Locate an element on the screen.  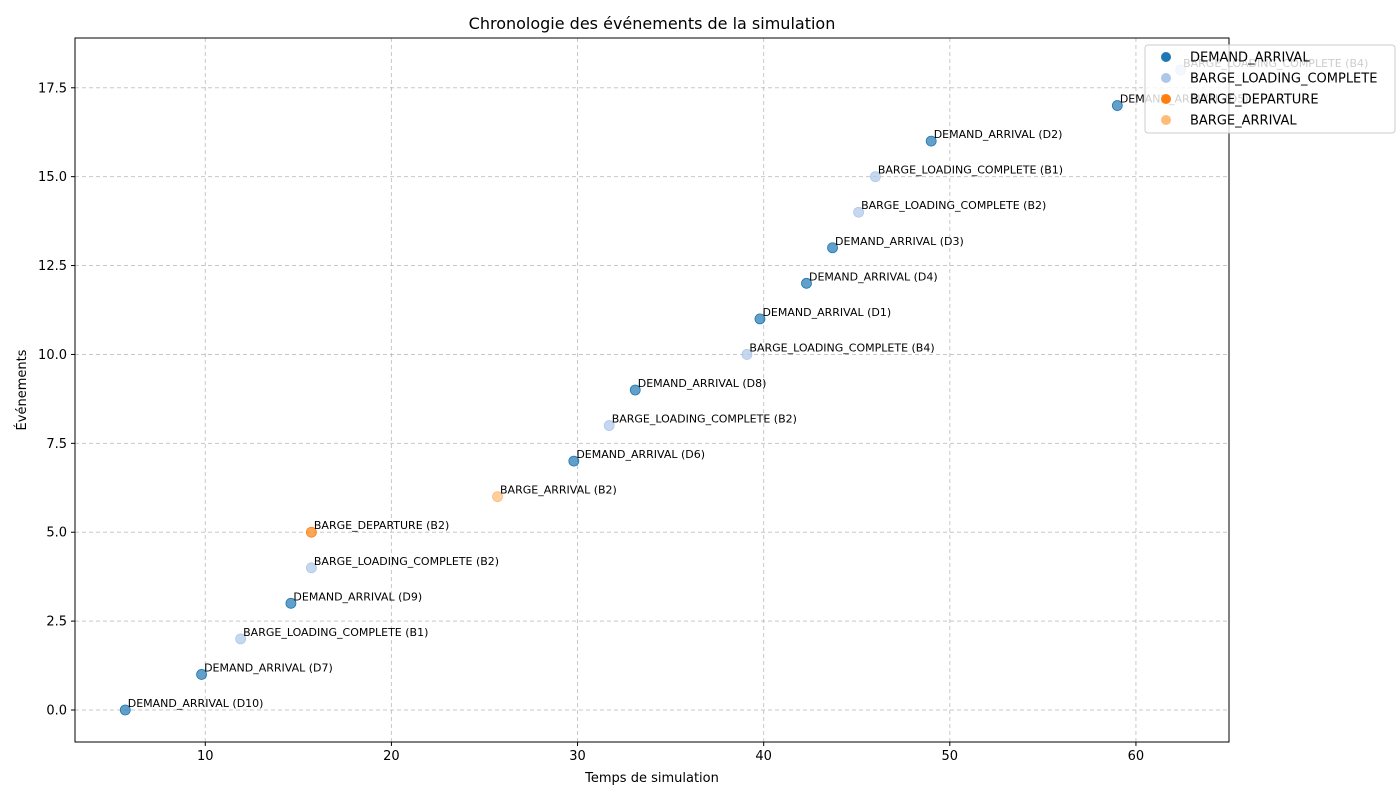
data-label: DEMAND_ARRIVAL (D2) is located at coordinates (998, 134).